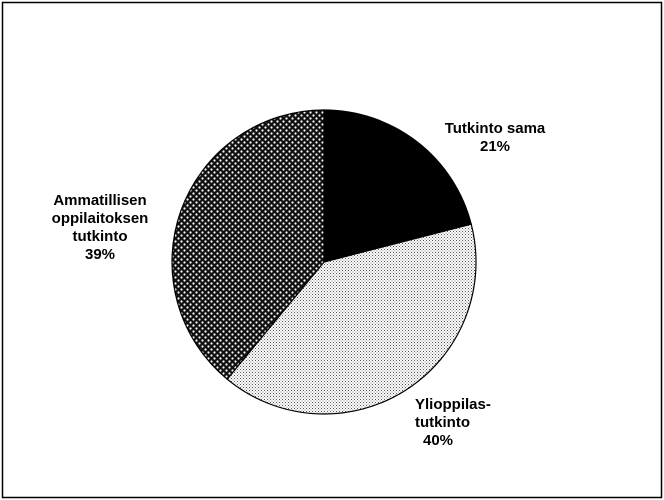 The width and height of the screenshot is (664, 500). Describe the element at coordinates (100, 254) in the screenshot. I see `value-label: 39%` at that location.